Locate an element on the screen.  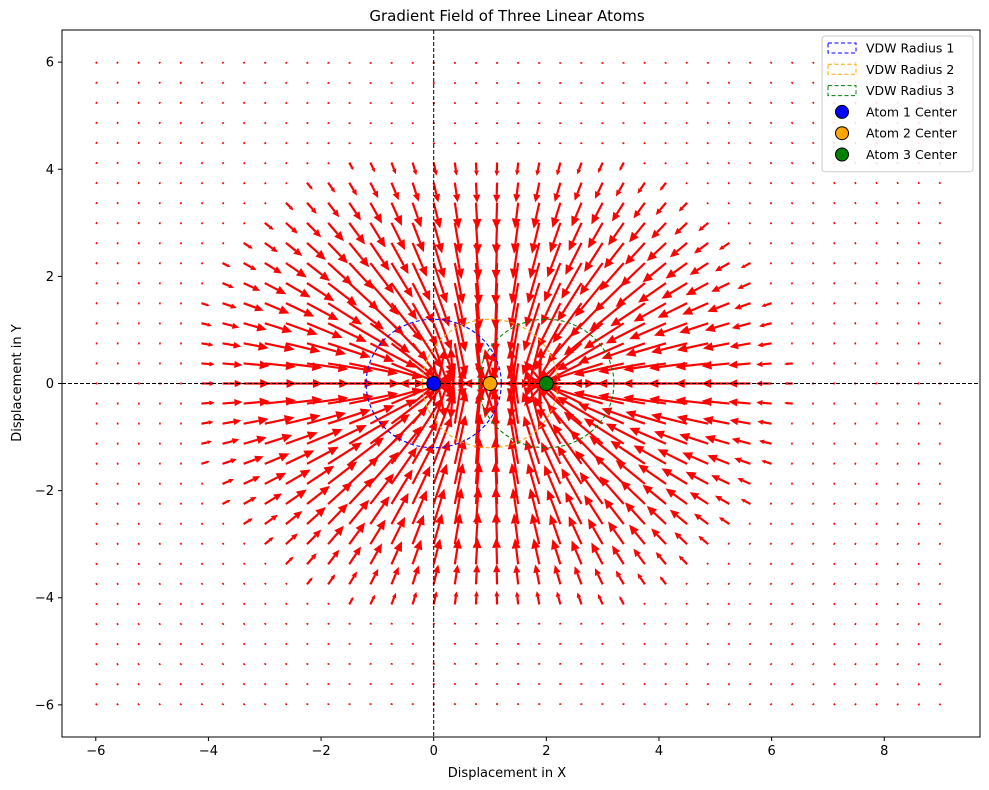
legend-item: VDW Radius 2 is located at coordinates (890, 69).